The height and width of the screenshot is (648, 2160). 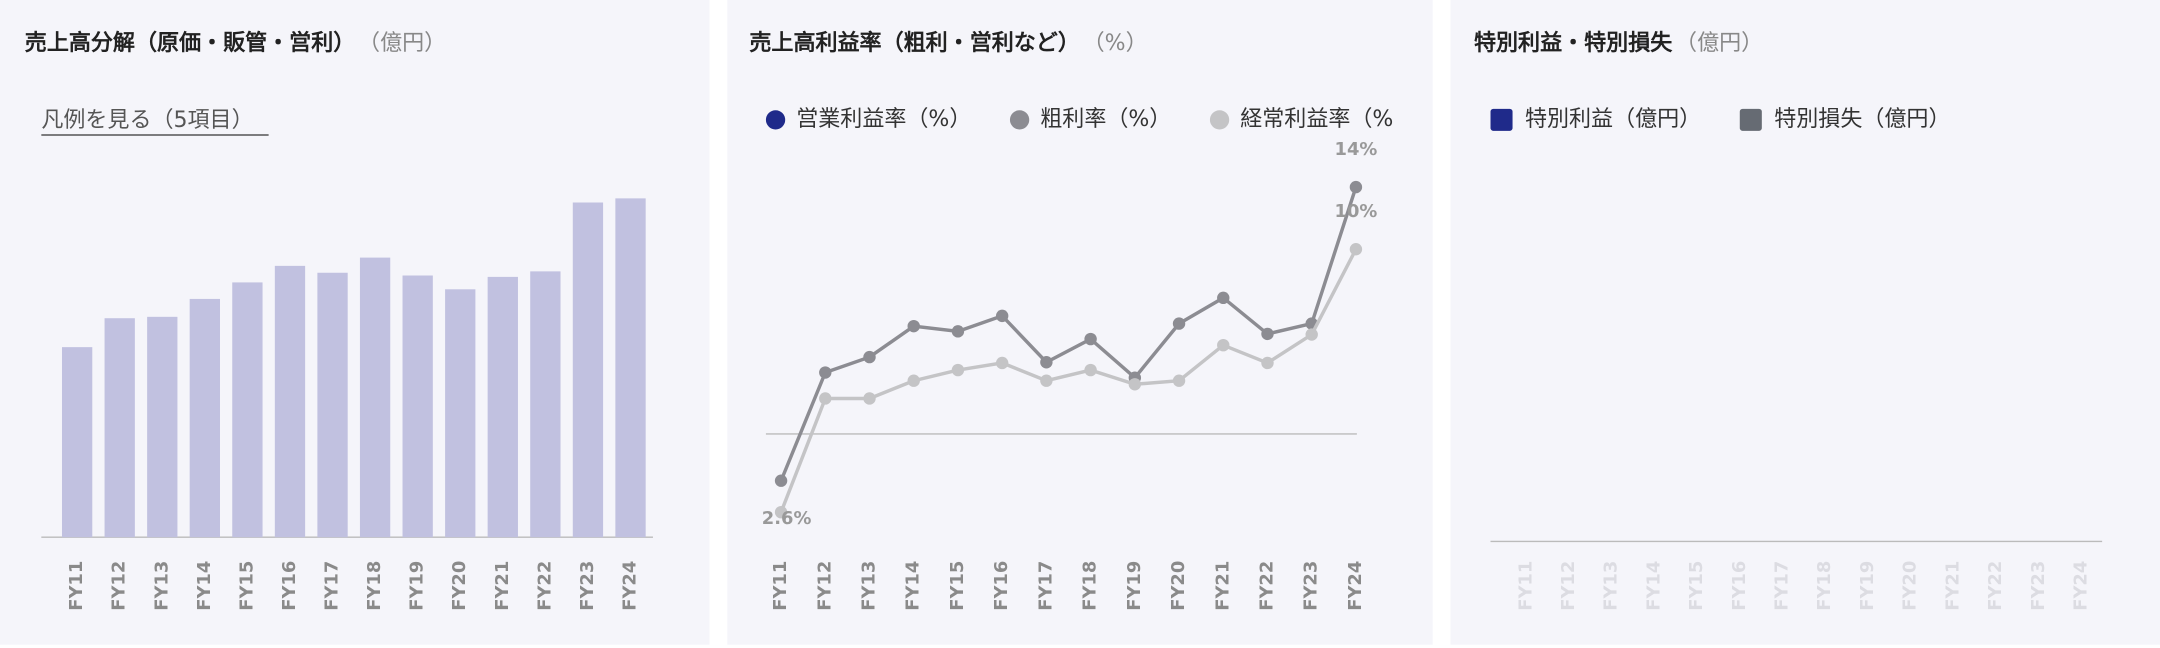 I want to click on legend-label: 特別損失（億円）, so click(x=1862, y=119).